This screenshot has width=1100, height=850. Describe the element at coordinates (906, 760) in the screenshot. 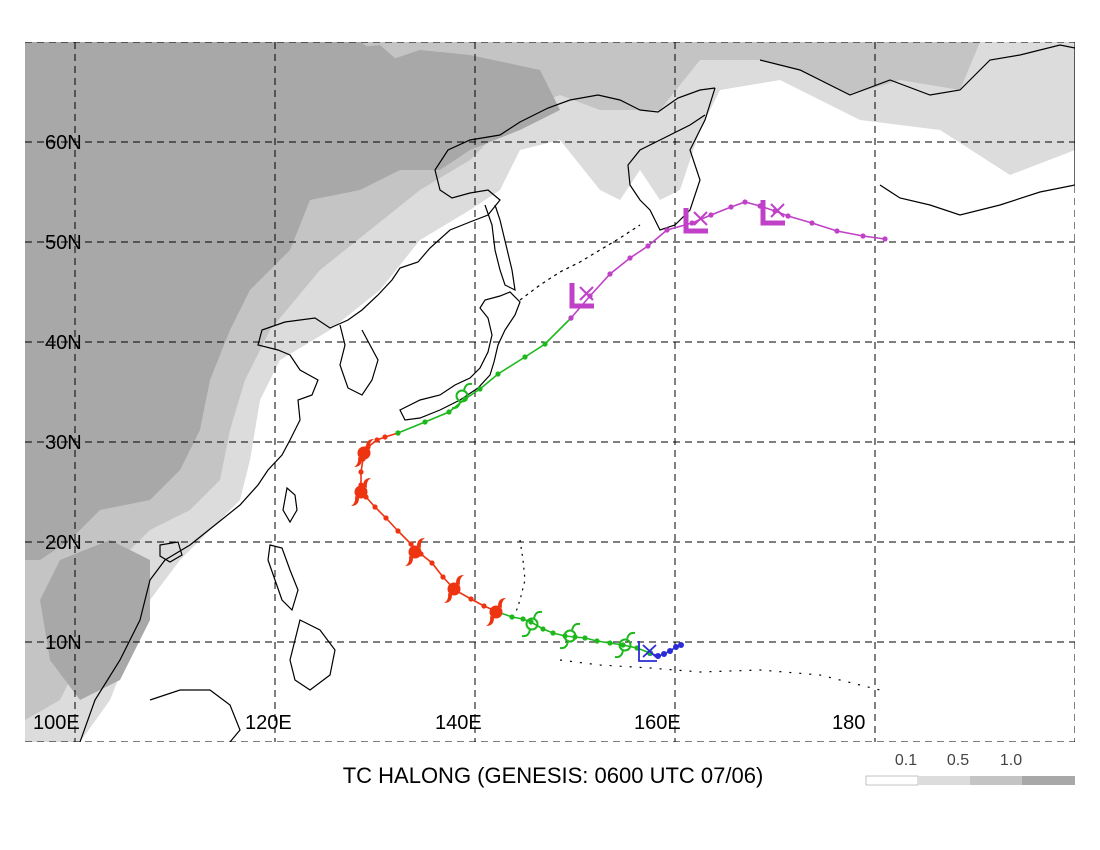

I see `legend-label-0-1: 0.1` at that location.